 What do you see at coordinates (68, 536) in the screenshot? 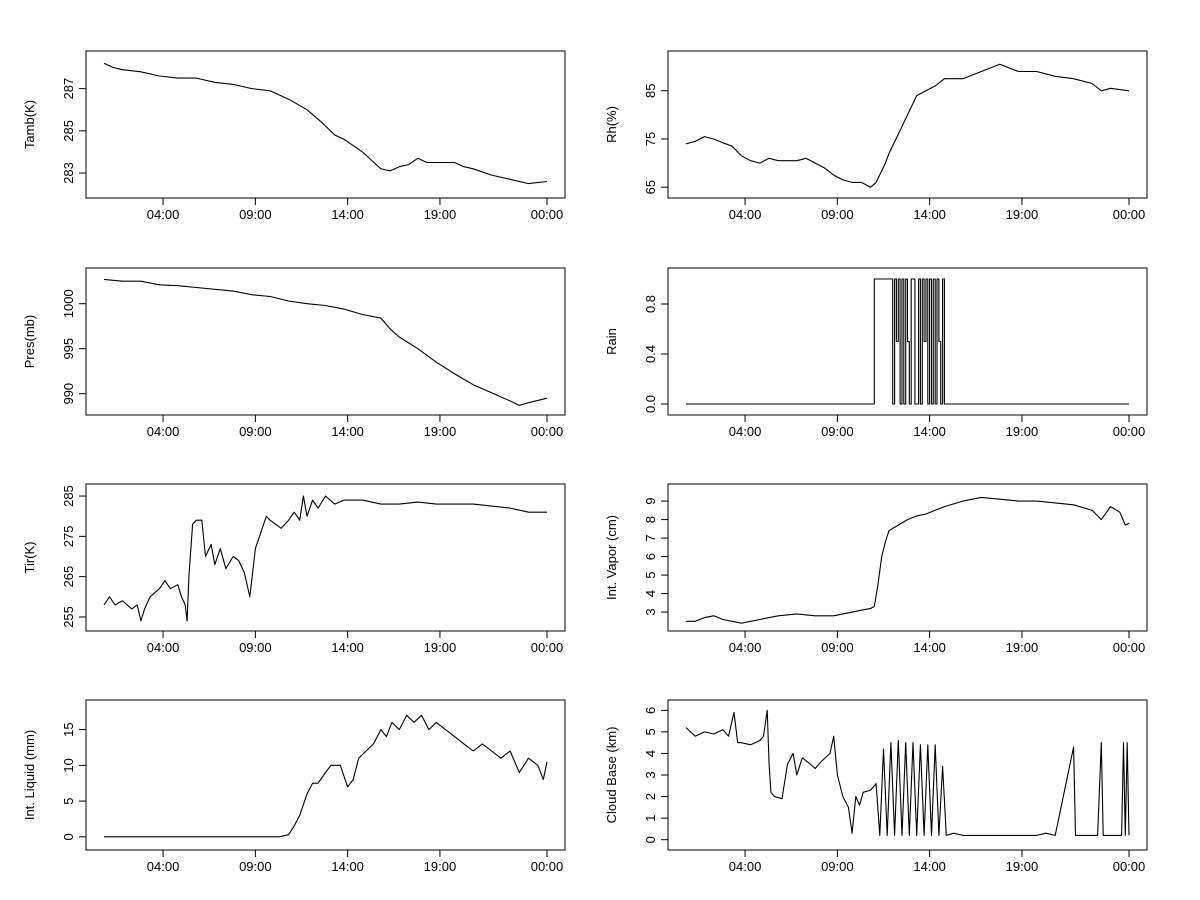
I see `y-tick-label: 275` at bounding box center [68, 536].